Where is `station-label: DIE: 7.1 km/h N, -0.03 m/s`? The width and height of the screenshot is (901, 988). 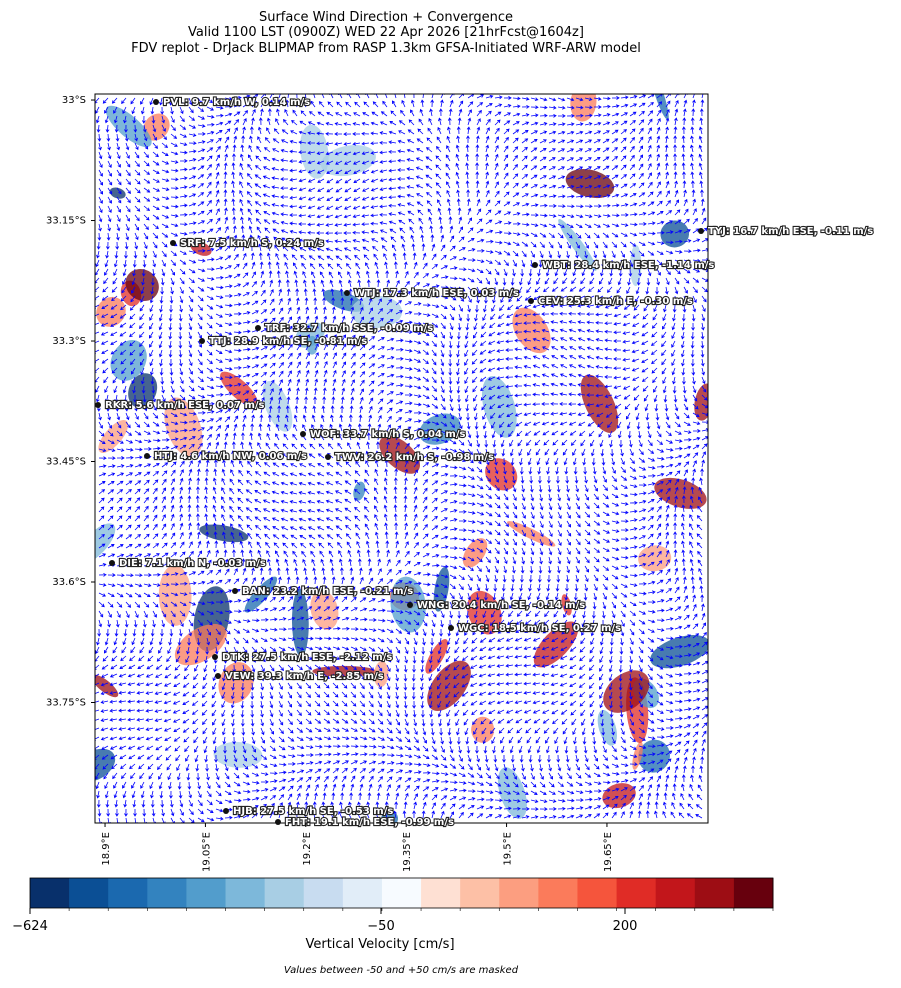 station-label: DIE: 7.1 km/h N, -0.03 m/s is located at coordinates (192, 563).